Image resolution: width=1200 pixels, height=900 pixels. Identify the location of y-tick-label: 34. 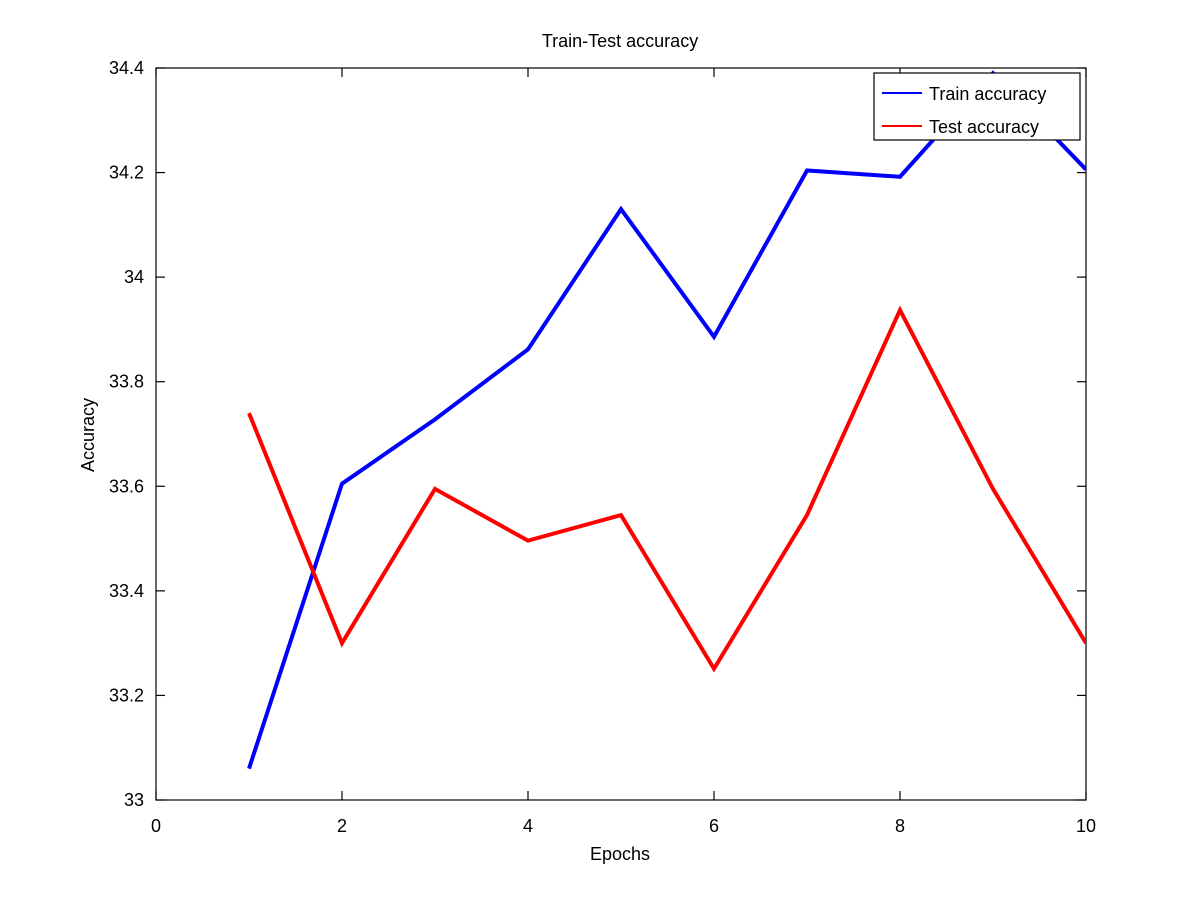
(134, 277).